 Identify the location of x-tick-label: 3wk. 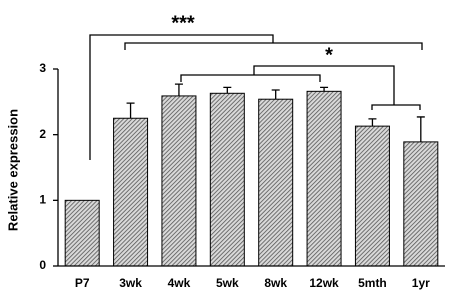
(130, 283).